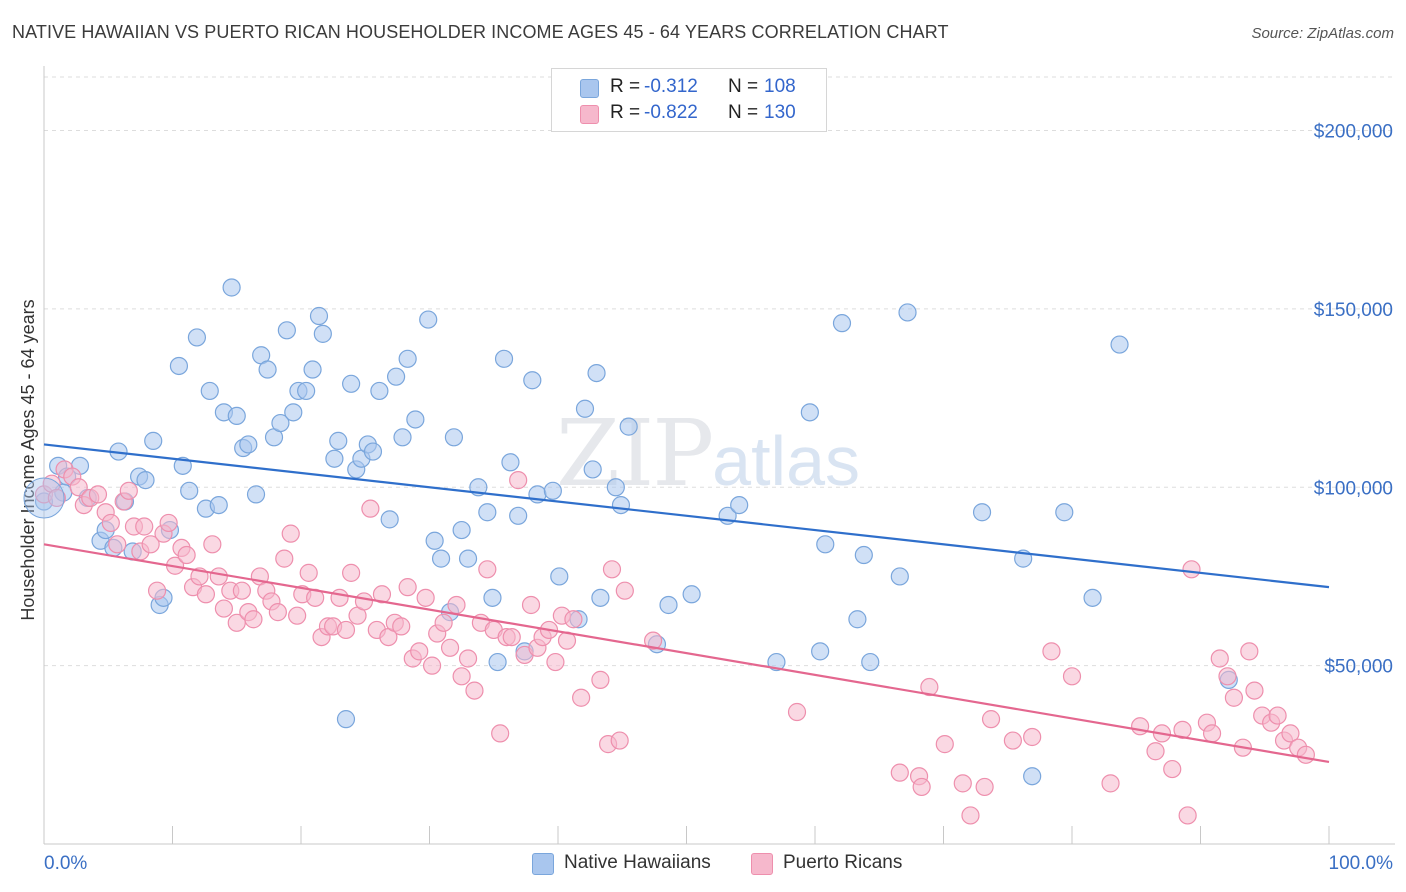 The image size is (1406, 892). Describe the element at coordinates (843, 862) in the screenshot. I see `legend-label: Puerto Ricans` at that location.